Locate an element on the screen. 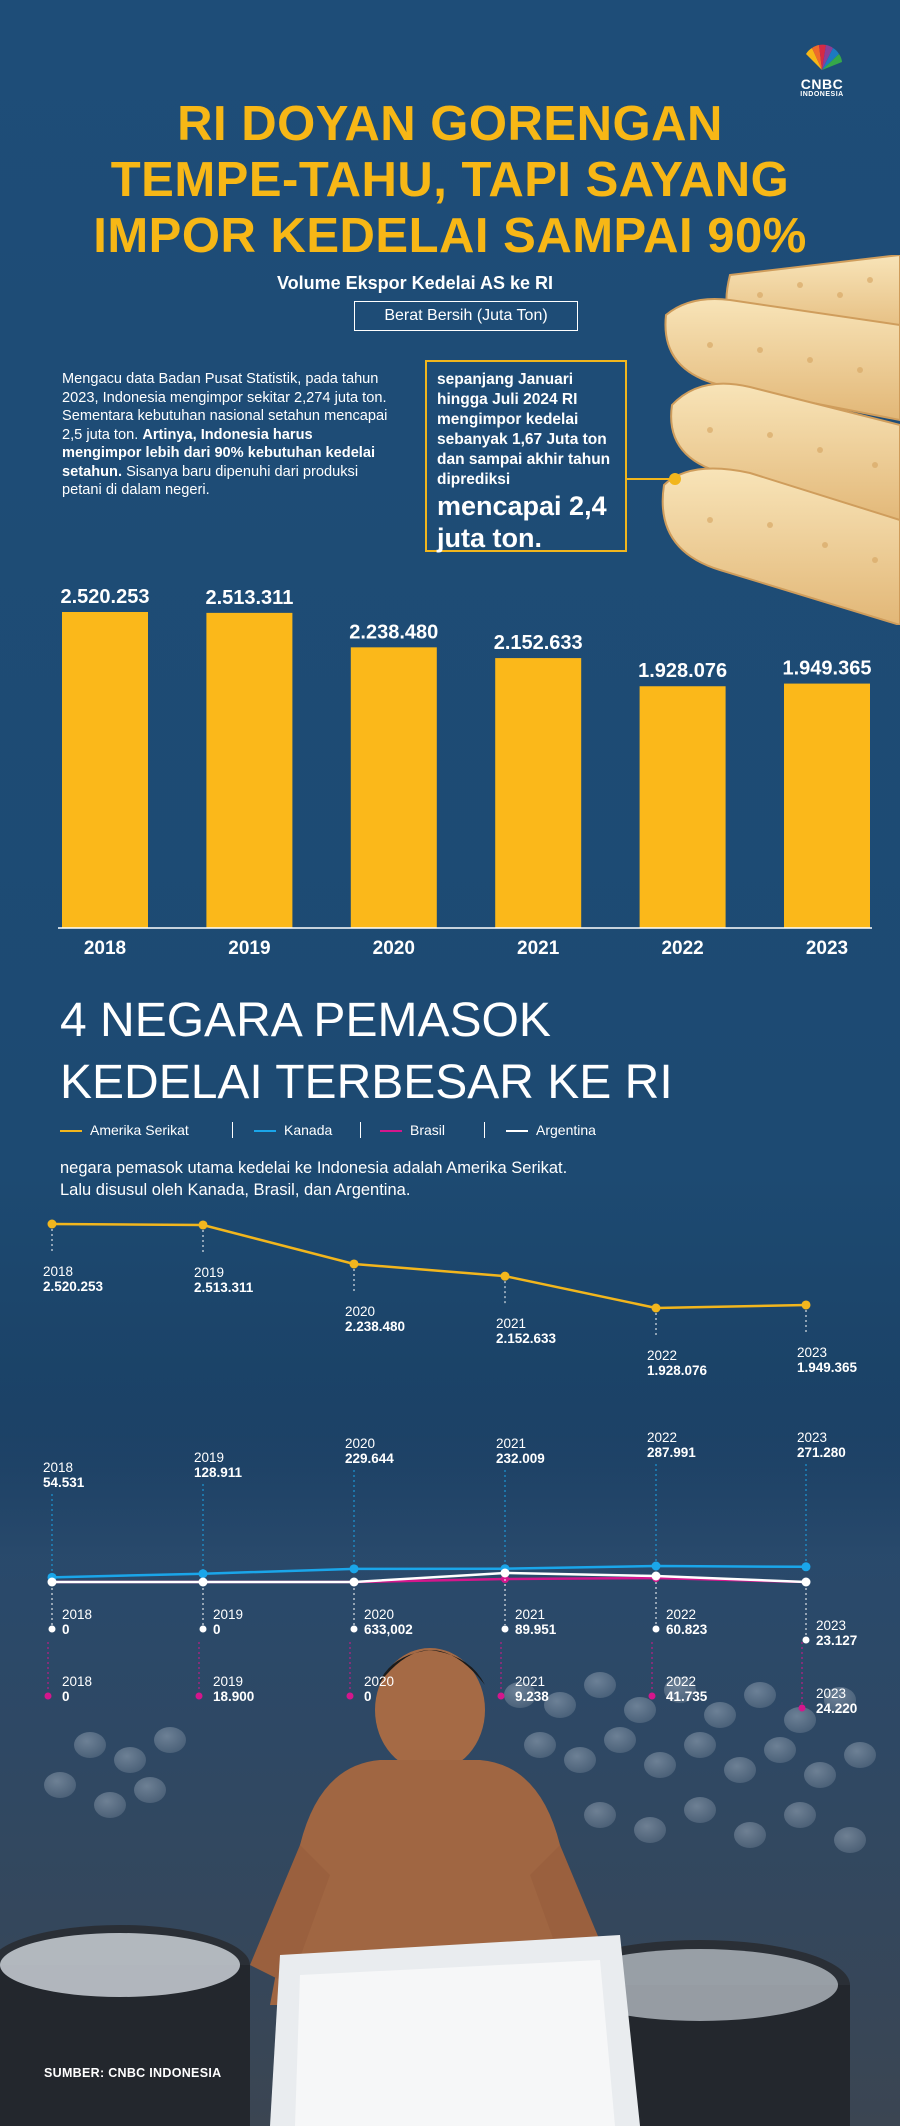 Image resolution: width=900 pixels, height=2126 pixels. label-brasil-2021: 2021 9.238 is located at coordinates (532, 1689).